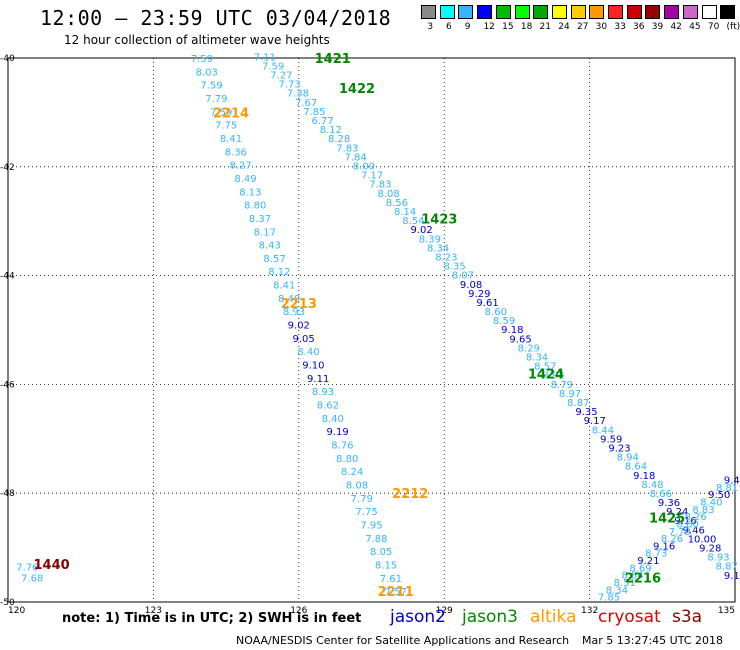 The image size is (740, 650). I want to click on colorbar-label: 42, so click(676, 27).